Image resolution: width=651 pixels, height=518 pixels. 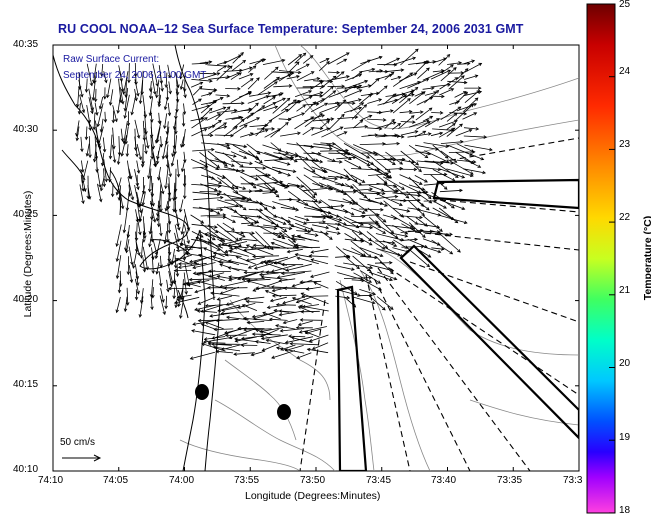 What do you see at coordinates (182, 480) in the screenshot?
I see `x-tick-label: 74:00` at bounding box center [182, 480].